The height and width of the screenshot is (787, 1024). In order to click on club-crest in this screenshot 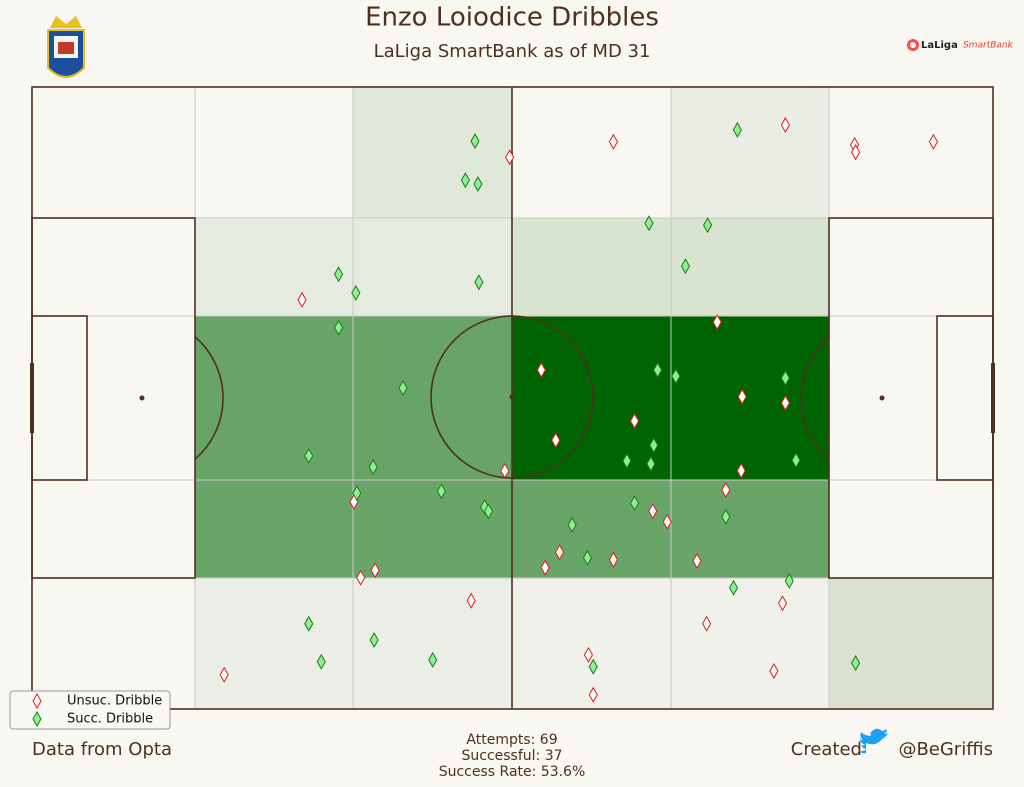, I will do `click(66, 47)`.